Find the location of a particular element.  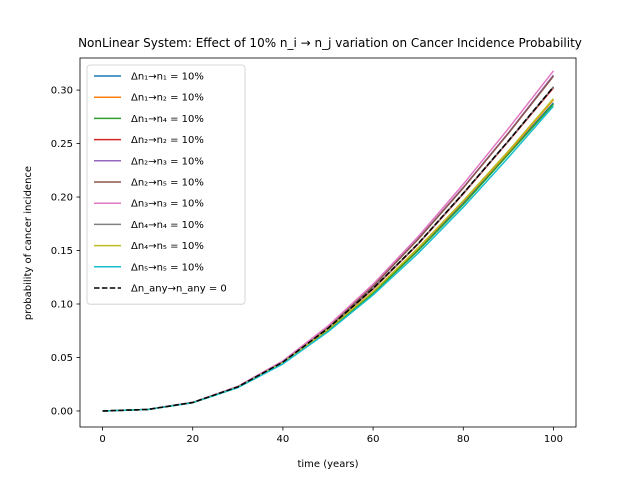

x-tick-label: 0 is located at coordinates (102, 439).